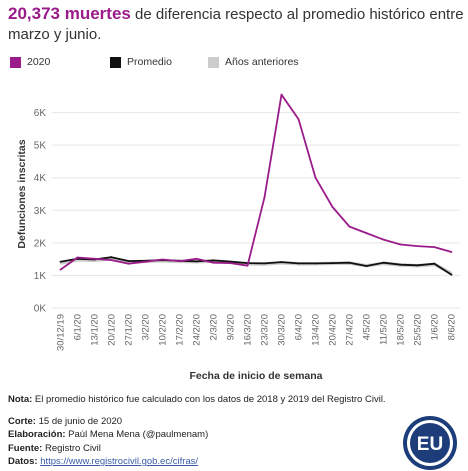 This screenshot has width=468, height=471. Describe the element at coordinates (262, 62) in the screenshot. I see `legend-label-anteriores: Años anteriores` at that location.